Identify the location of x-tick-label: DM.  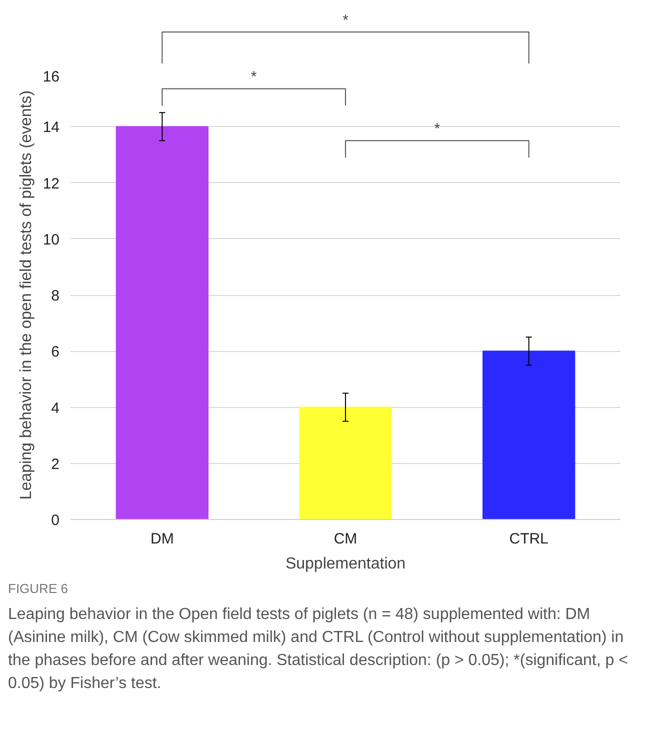
(162, 539).